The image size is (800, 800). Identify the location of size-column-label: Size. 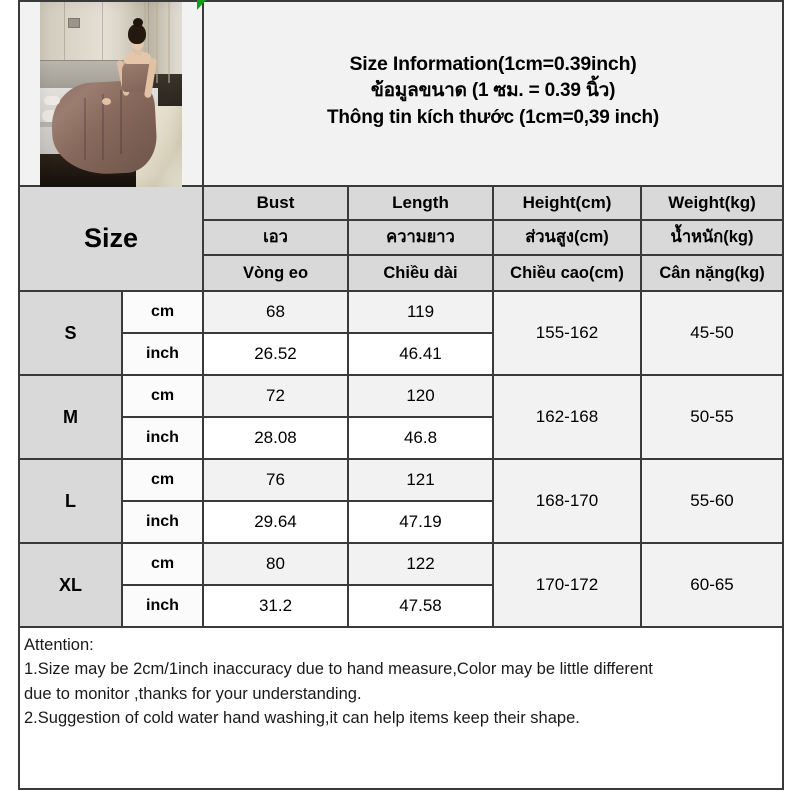
(111, 238).